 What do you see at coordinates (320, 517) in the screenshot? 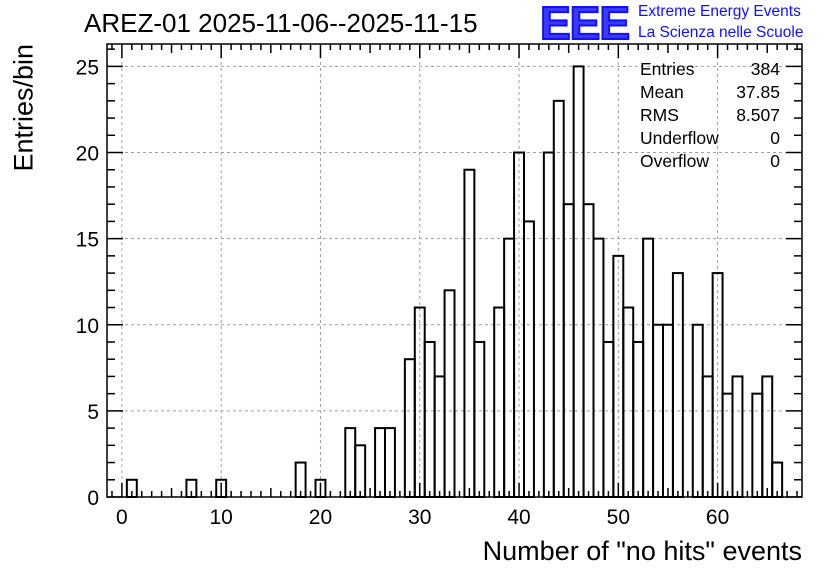
I see `x-tick-label: 20` at bounding box center [320, 517].